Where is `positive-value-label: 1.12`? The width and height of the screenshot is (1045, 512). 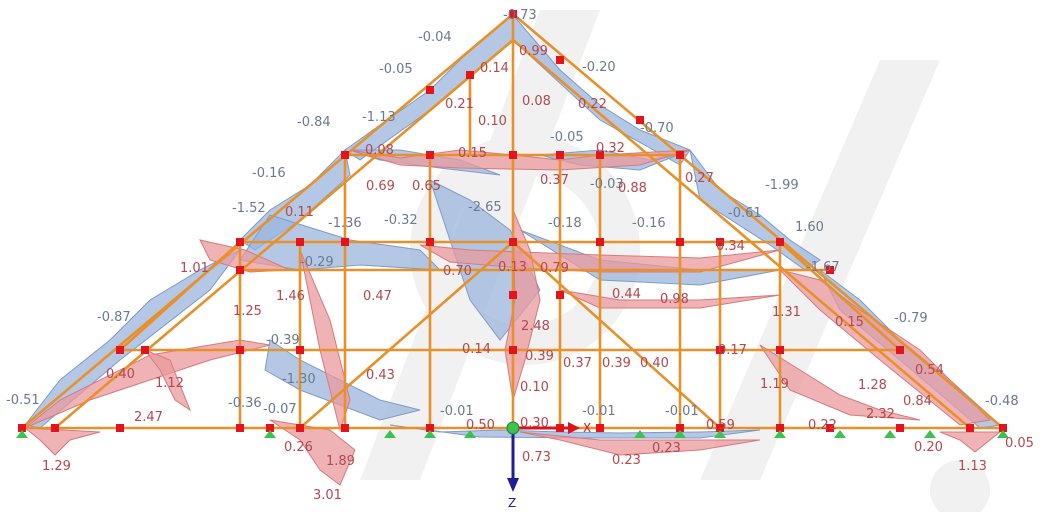
positive-value-label: 1.12 is located at coordinates (169, 383).